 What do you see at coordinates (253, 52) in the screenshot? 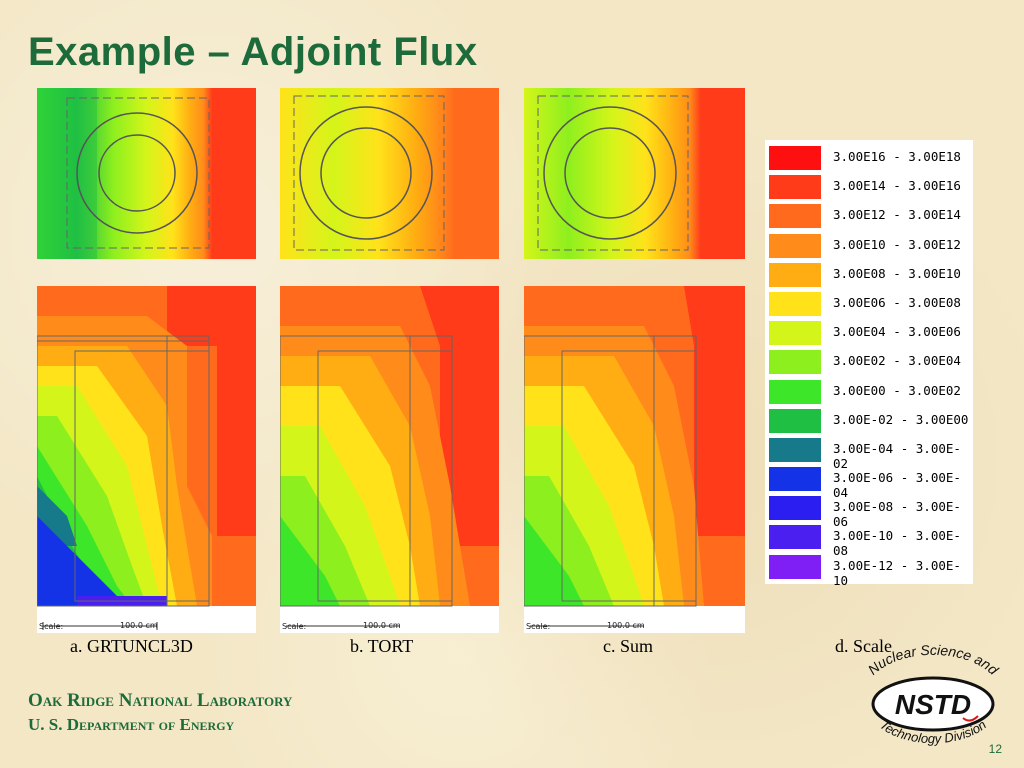
I see `slide-title: Example – Adjoint Flux` at bounding box center [253, 52].